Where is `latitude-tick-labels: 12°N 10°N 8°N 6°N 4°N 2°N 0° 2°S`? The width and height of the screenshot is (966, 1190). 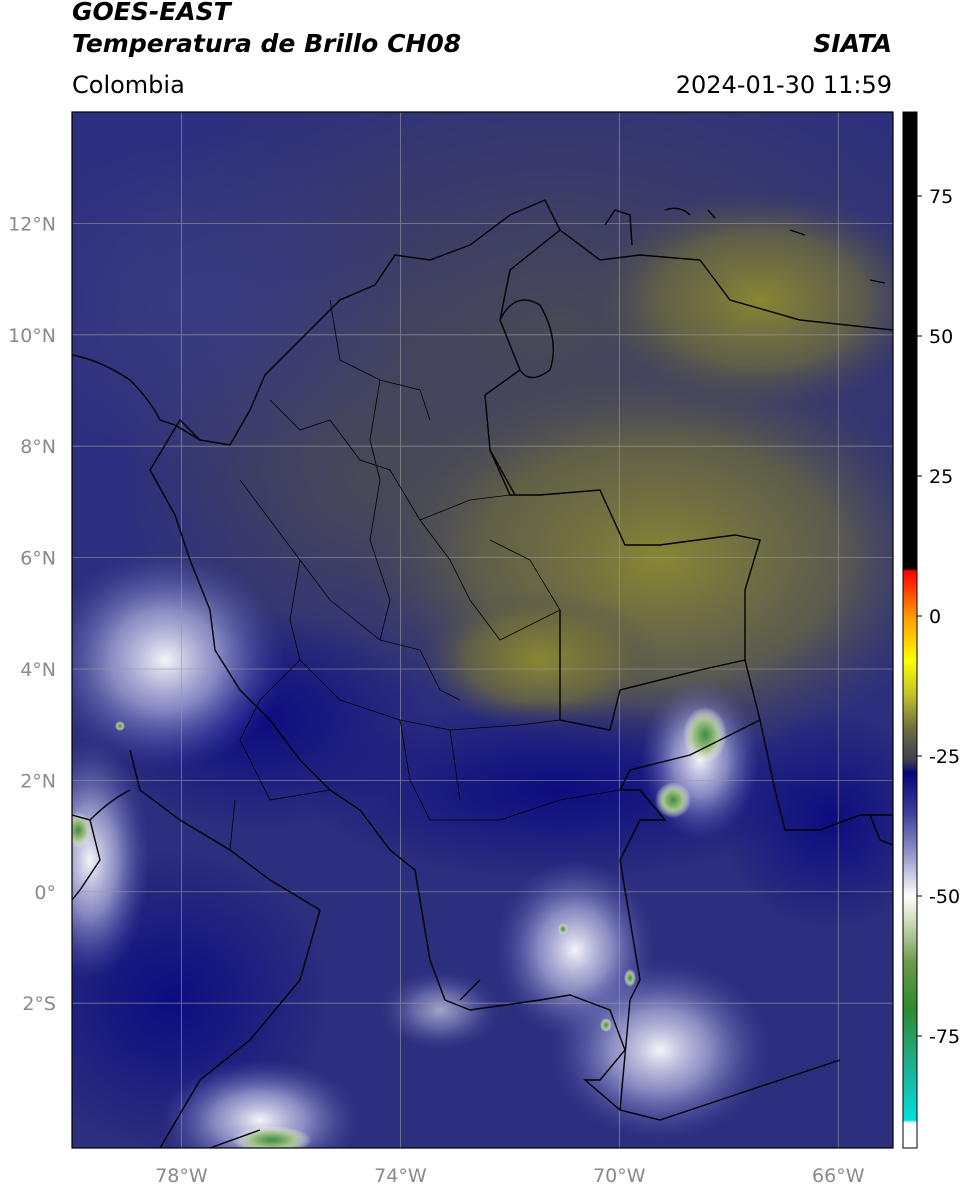
latitude-tick-labels: 12°N 10°N 8°N 6°N 4°N 2°N 0° 2°S is located at coordinates (32, 614).